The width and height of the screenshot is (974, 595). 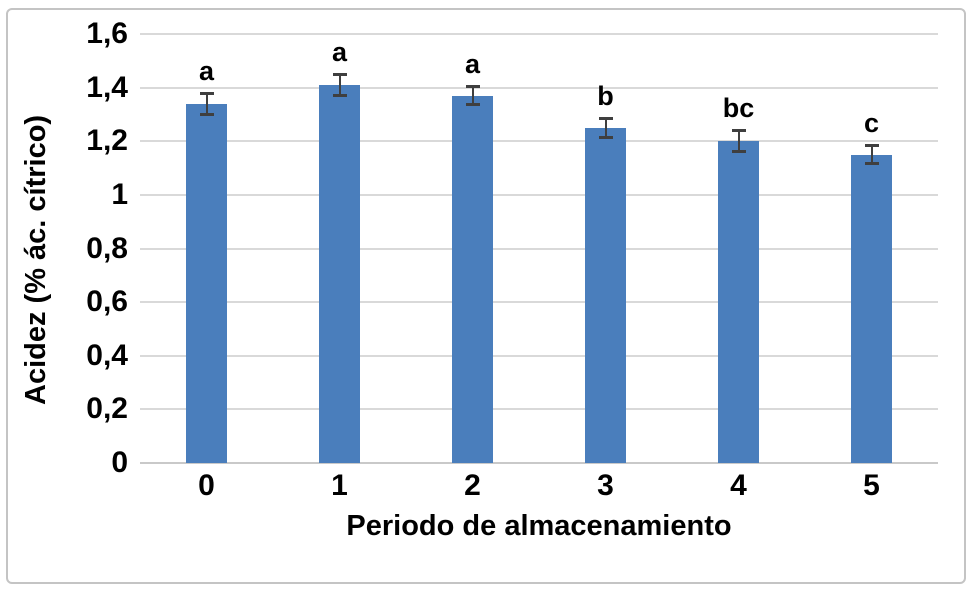 What do you see at coordinates (539, 526) in the screenshot?
I see `x-axis-title: Periodo de almacenamiento` at bounding box center [539, 526].